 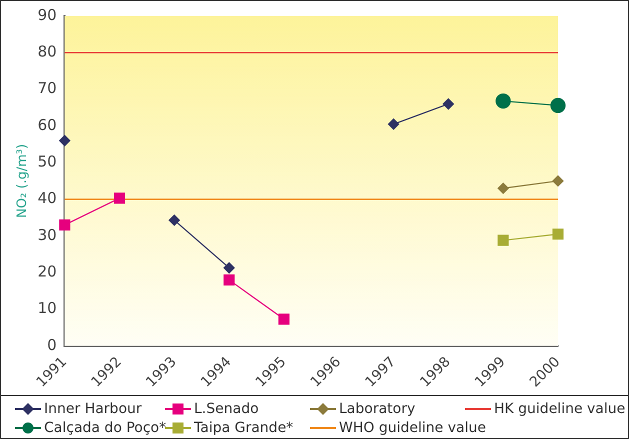 What do you see at coordinates (47, 271) in the screenshot?
I see `y-tick-label: 20` at bounding box center [47, 271].